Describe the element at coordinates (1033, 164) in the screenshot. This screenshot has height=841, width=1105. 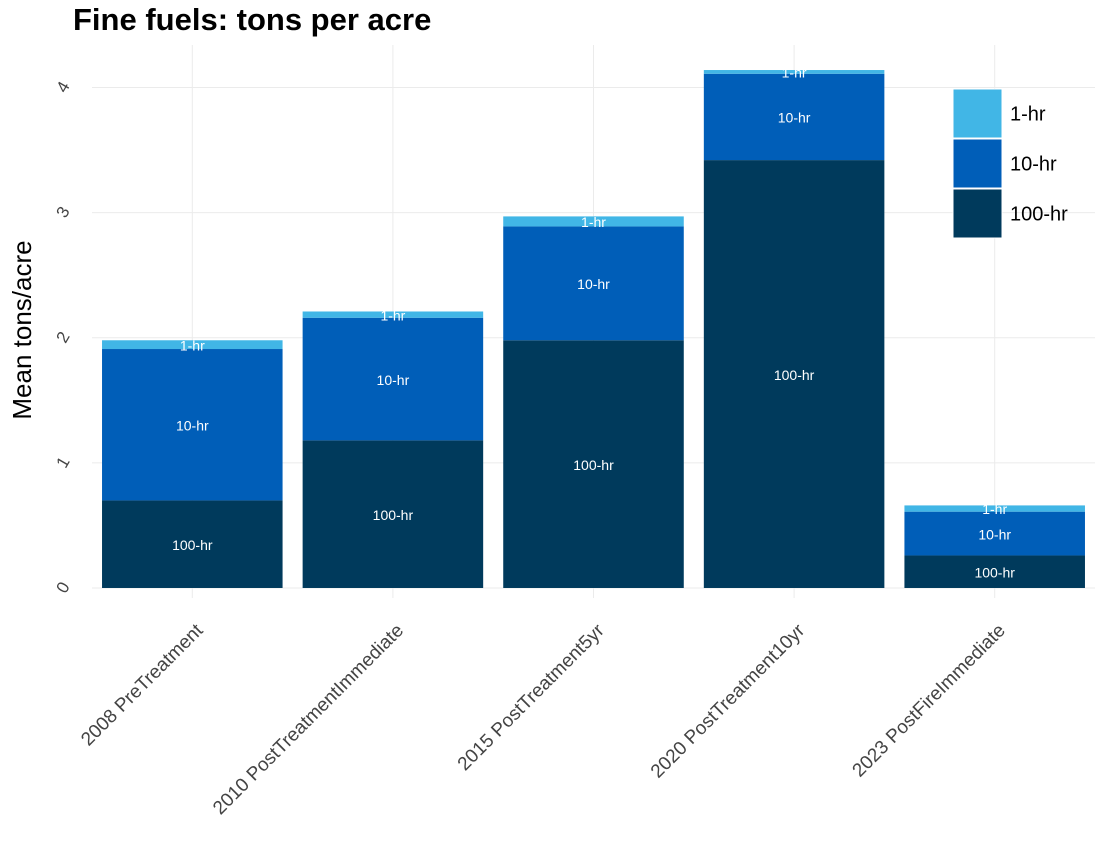
I see `legend-label: 10-hr` at that location.